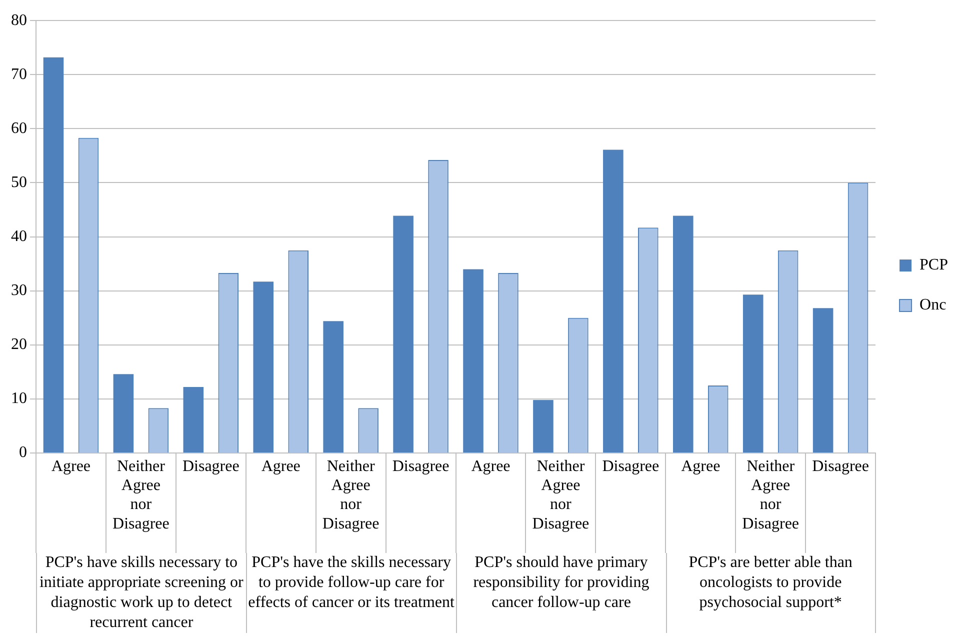 The height and width of the screenshot is (637, 968). I want to click on legend-label: PCP, so click(934, 265).